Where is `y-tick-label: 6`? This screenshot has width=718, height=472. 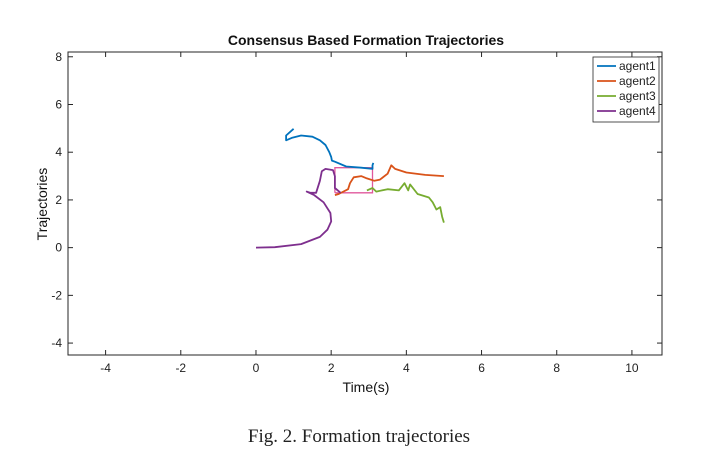
y-tick-label: 6 is located at coordinates (58, 104).